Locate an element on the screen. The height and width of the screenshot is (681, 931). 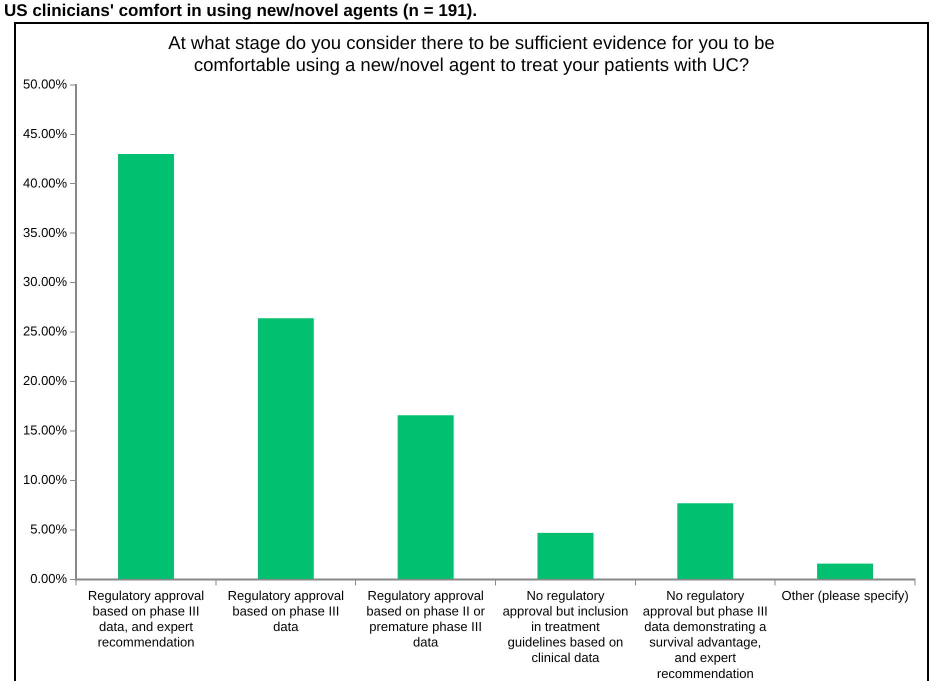
y-tick-label: 20.00% is located at coordinates (45, 380).